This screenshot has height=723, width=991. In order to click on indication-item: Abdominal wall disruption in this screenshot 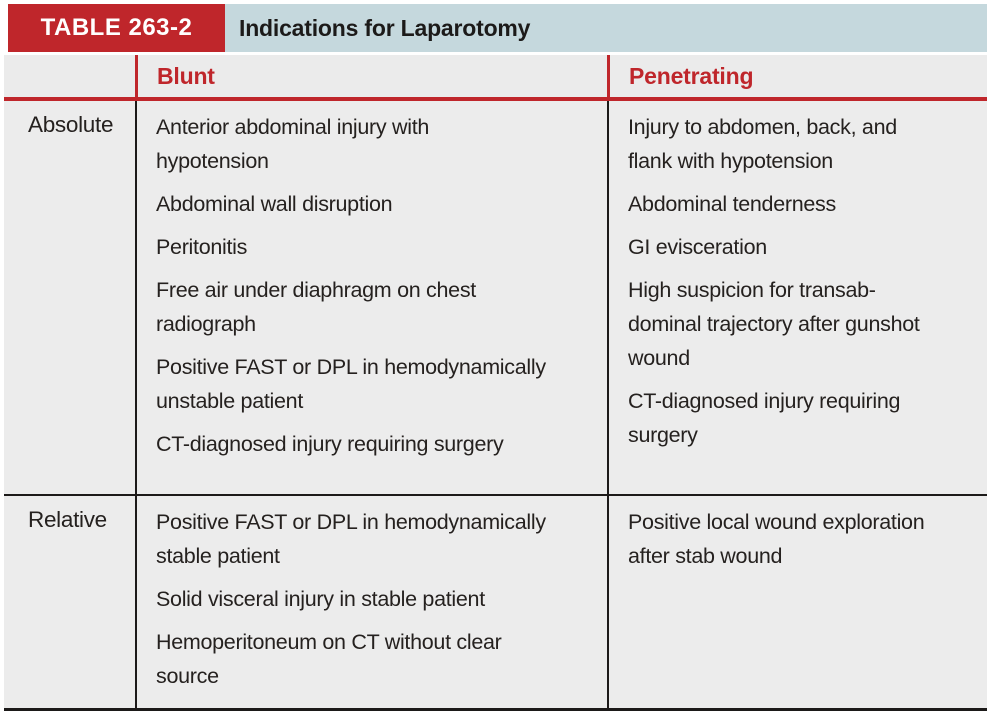, I will do `click(274, 204)`.